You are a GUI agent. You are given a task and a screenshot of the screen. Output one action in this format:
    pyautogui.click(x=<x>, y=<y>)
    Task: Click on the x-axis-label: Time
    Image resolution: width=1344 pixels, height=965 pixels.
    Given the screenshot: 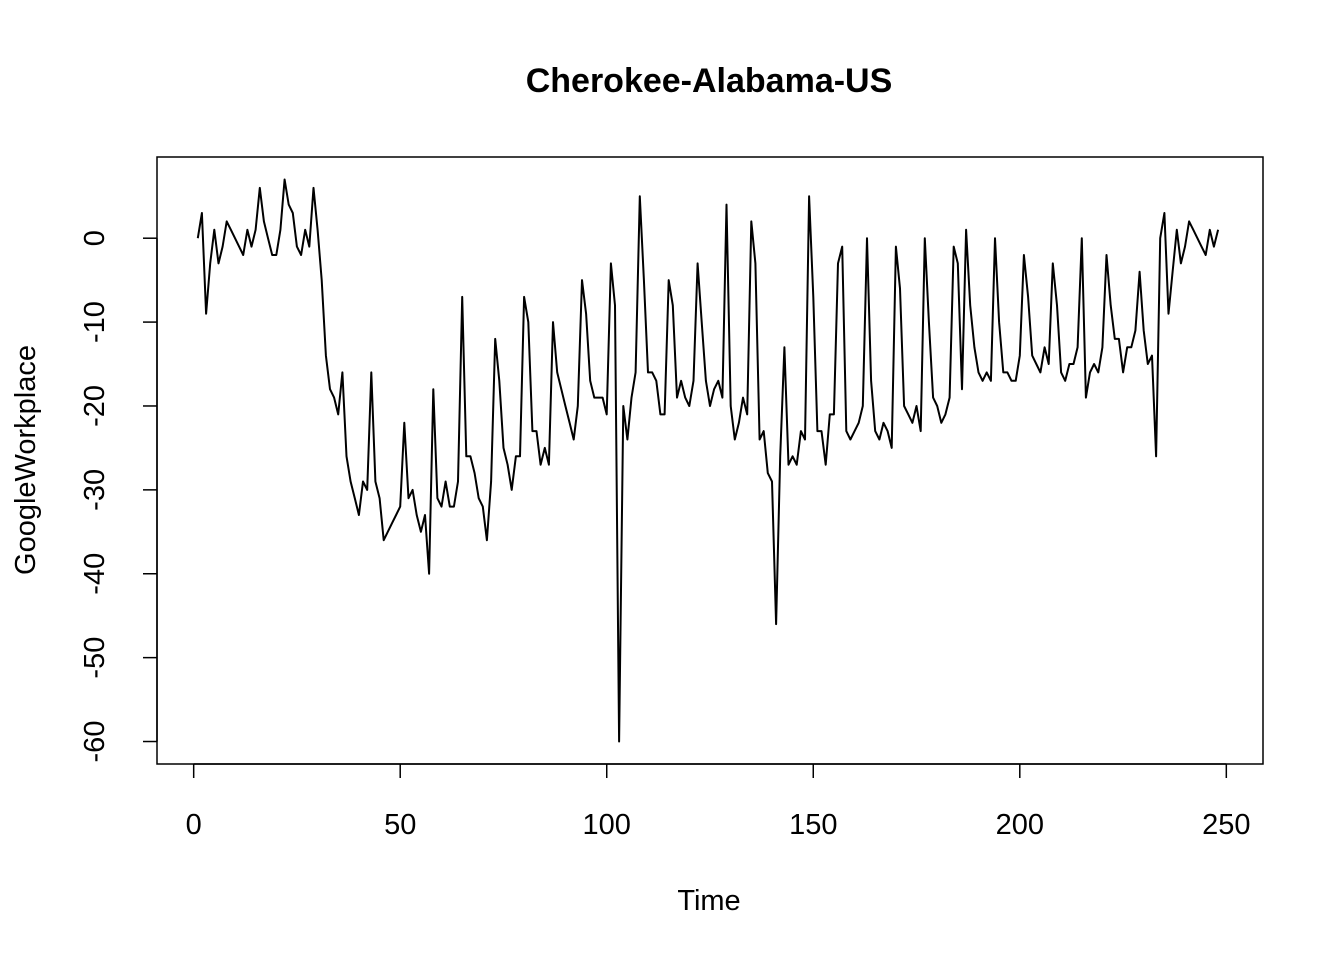 What is the action you would take?
    pyautogui.click(x=708, y=901)
    